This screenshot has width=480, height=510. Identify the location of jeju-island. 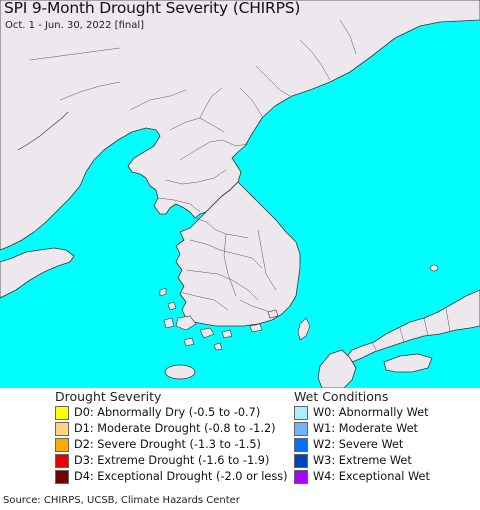
(180, 372).